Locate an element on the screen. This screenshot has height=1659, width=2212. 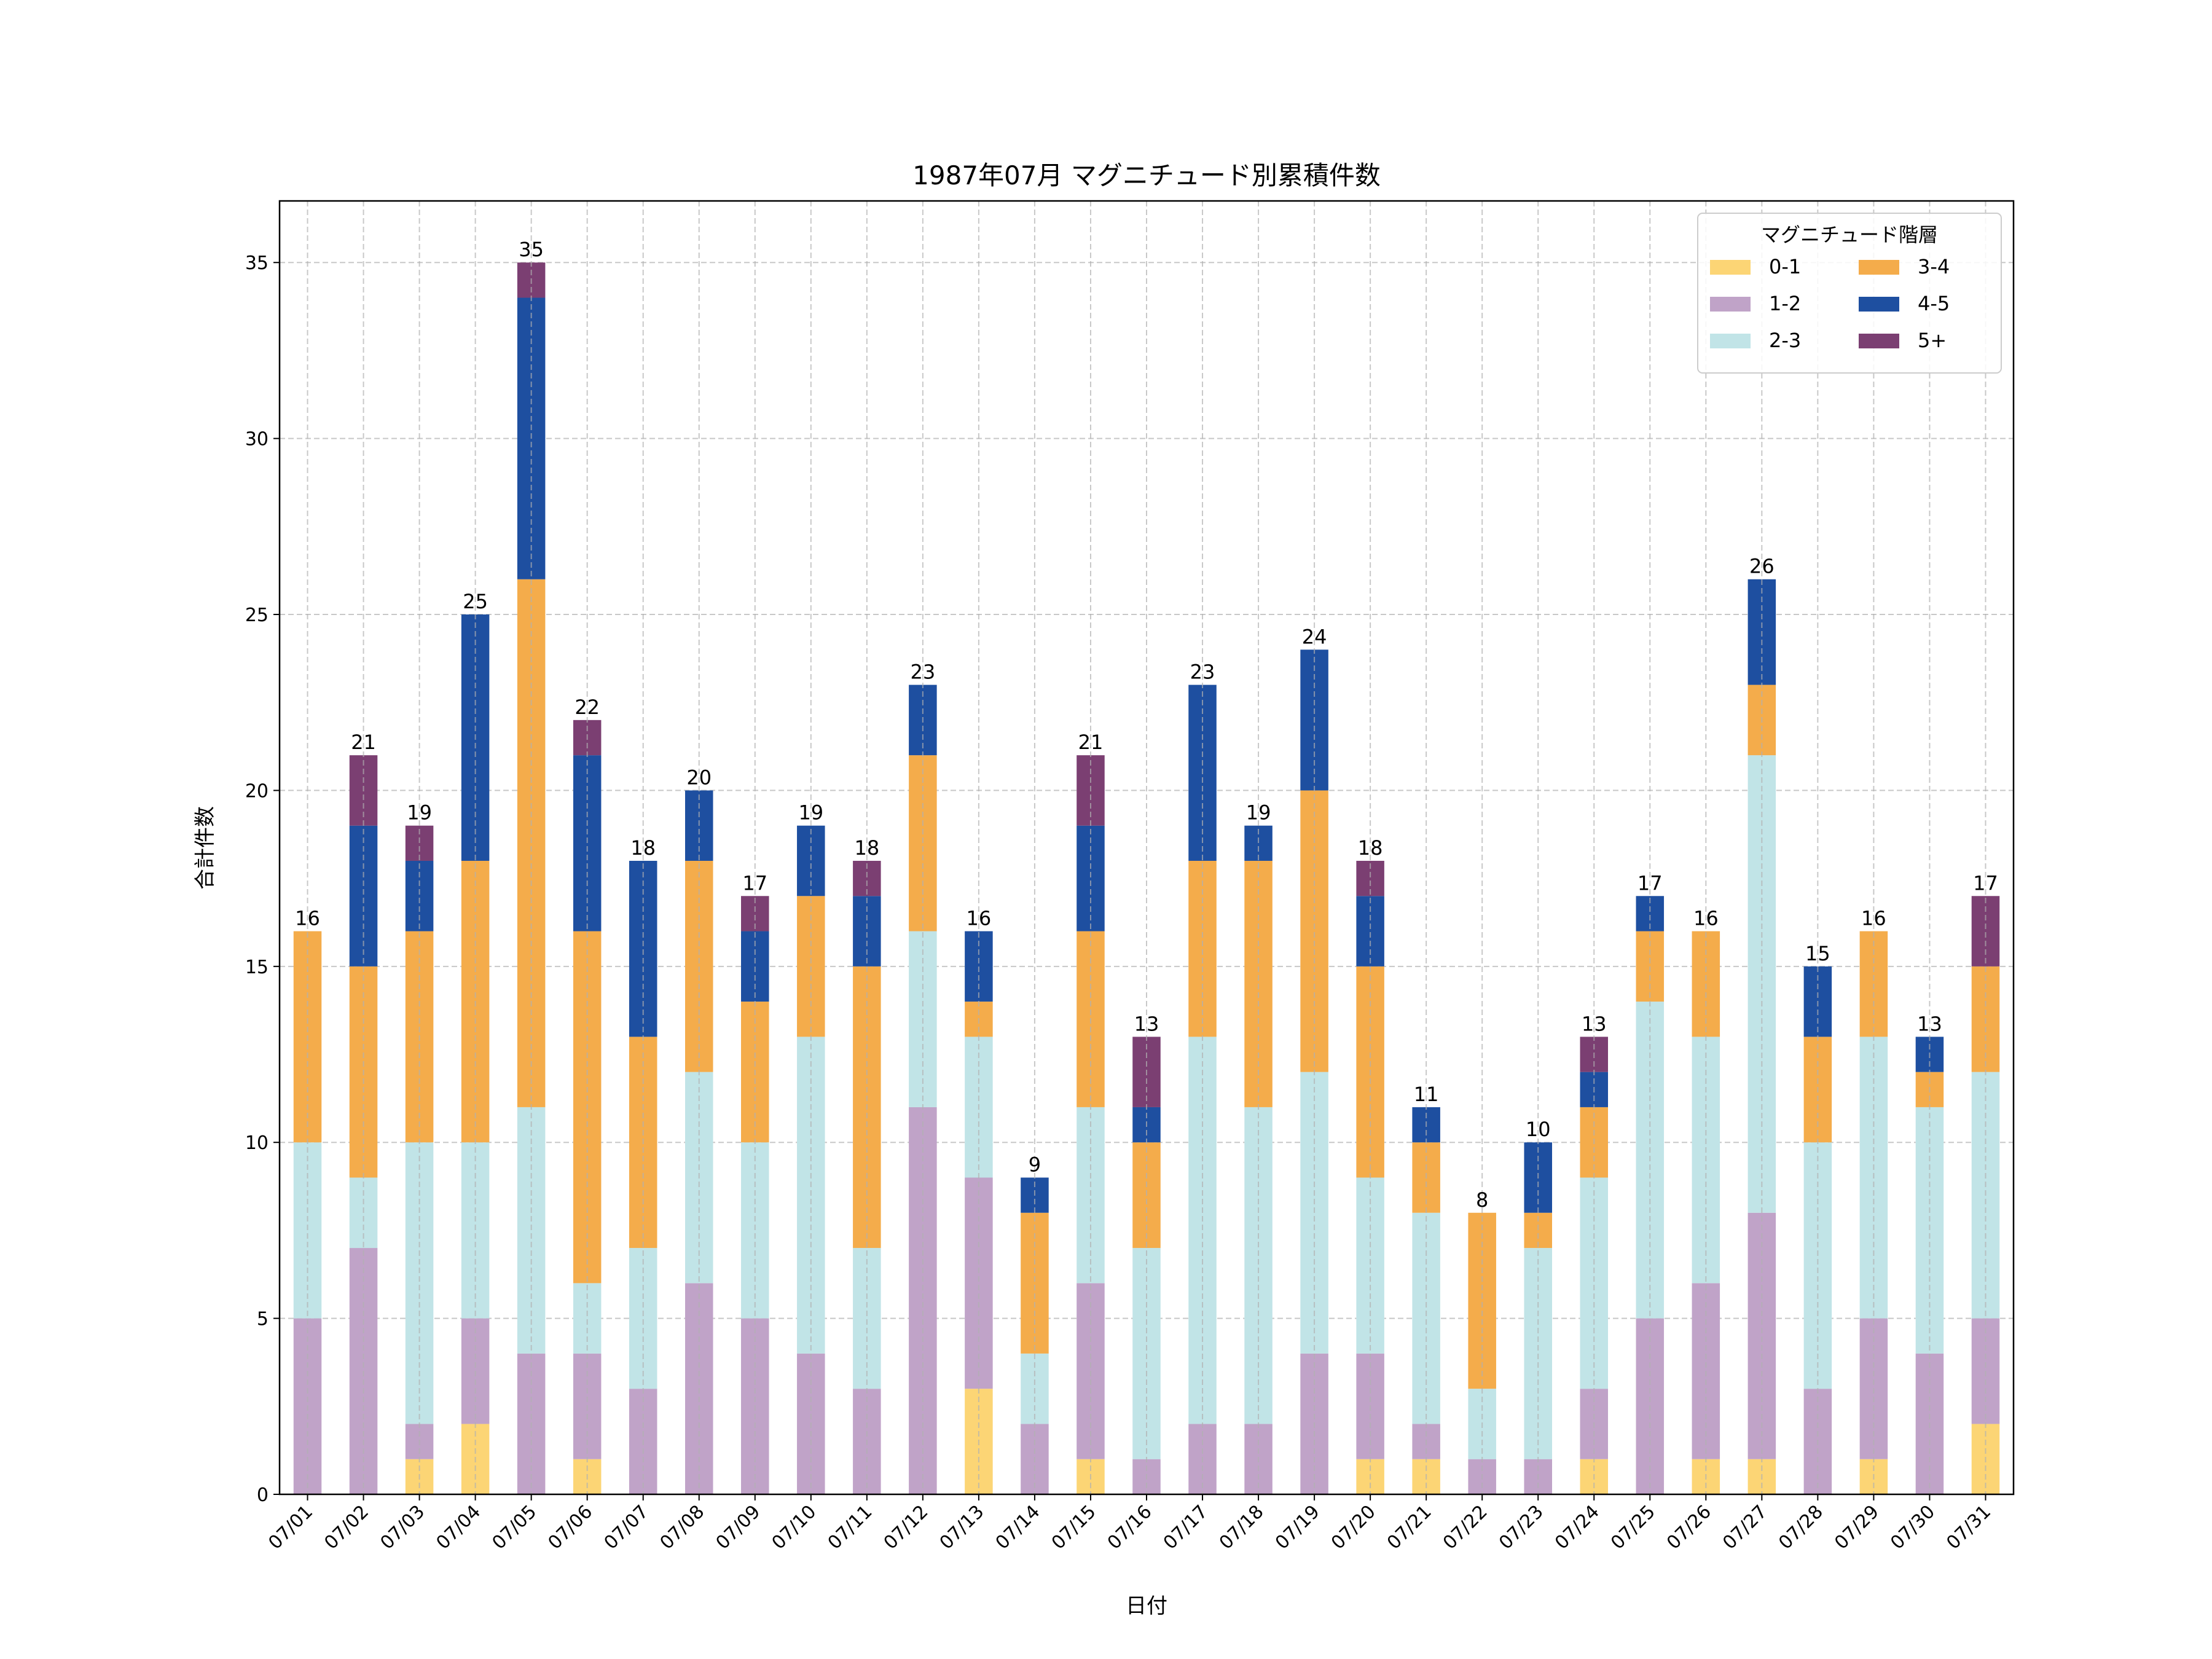
x-tick-label: 07/30 is located at coordinates (1912, 1527).